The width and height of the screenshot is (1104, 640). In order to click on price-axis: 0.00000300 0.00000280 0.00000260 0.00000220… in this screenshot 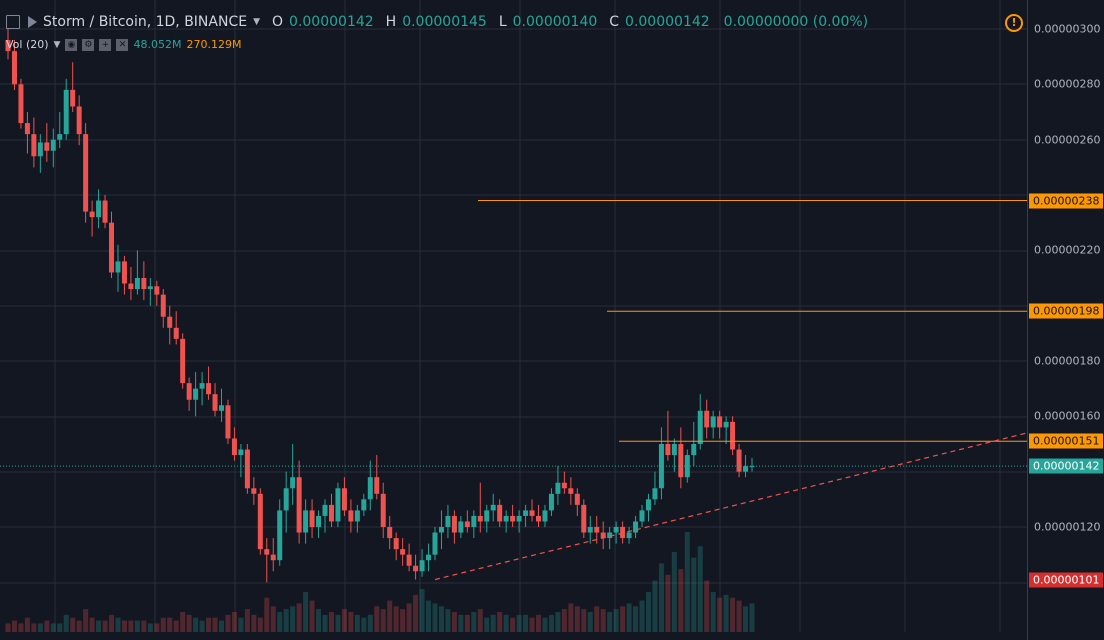, I will do `click(1065, 320)`.